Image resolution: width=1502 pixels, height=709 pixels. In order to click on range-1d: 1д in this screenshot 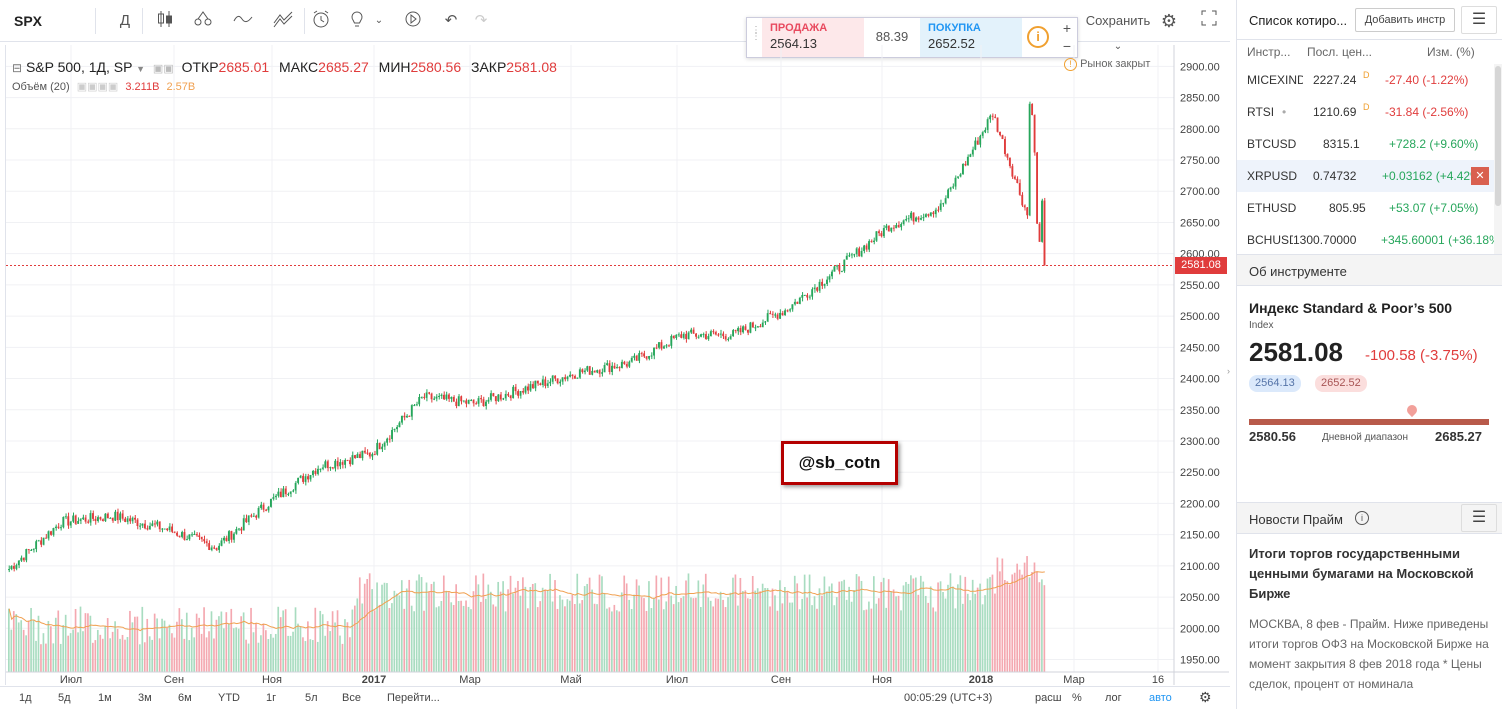, I will do `click(25, 698)`.